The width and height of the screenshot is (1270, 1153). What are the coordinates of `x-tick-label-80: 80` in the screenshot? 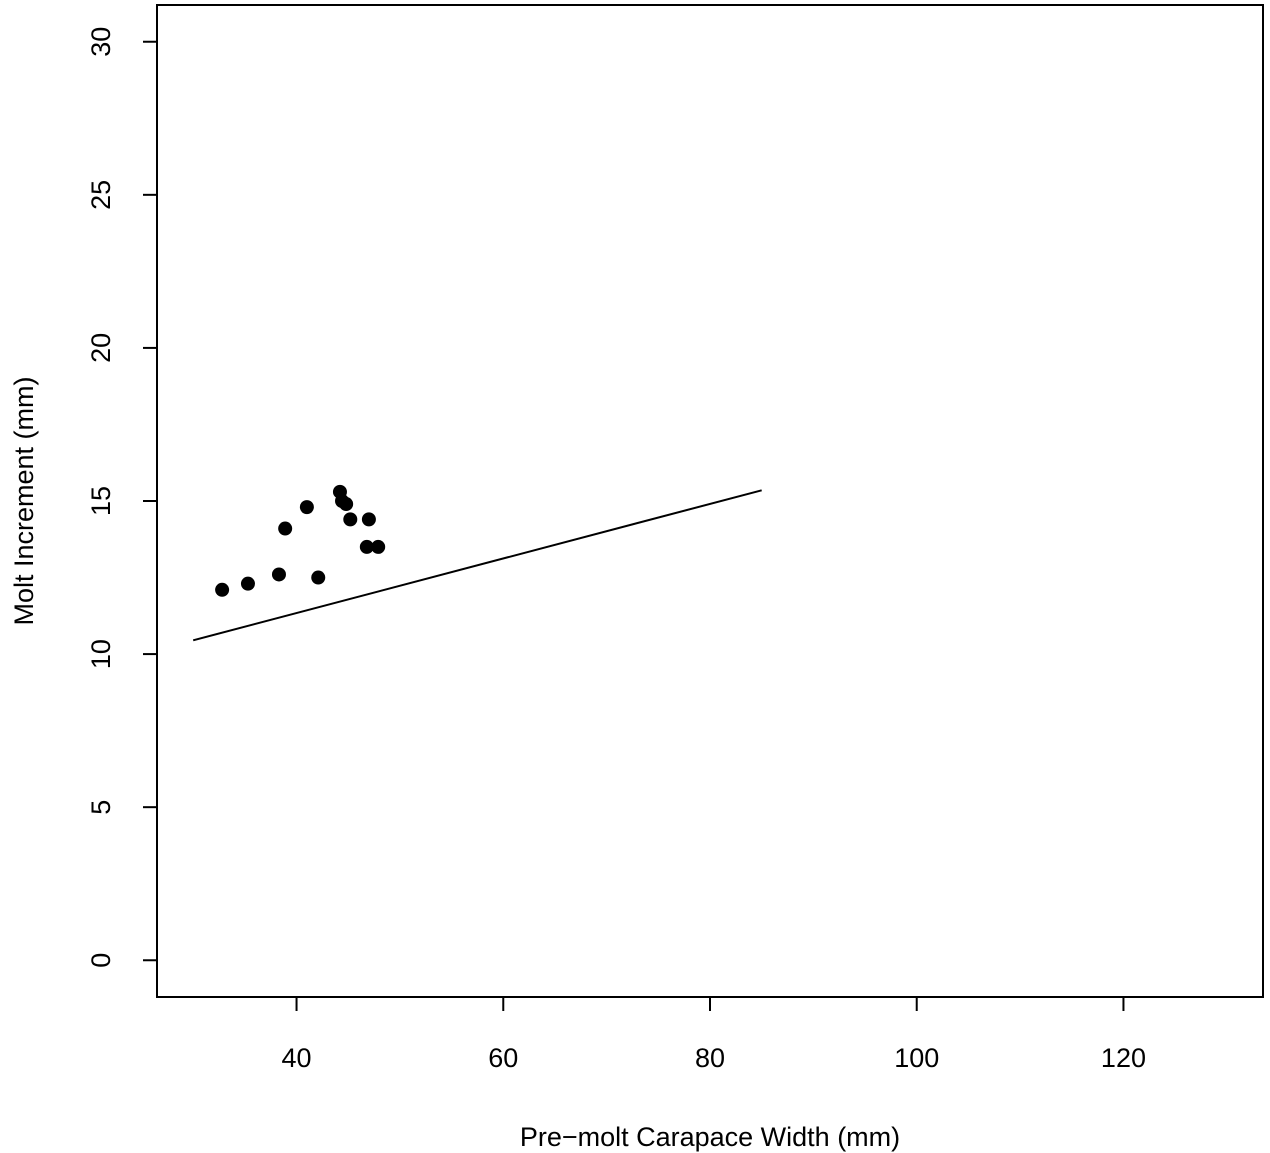 It's located at (710, 1058).